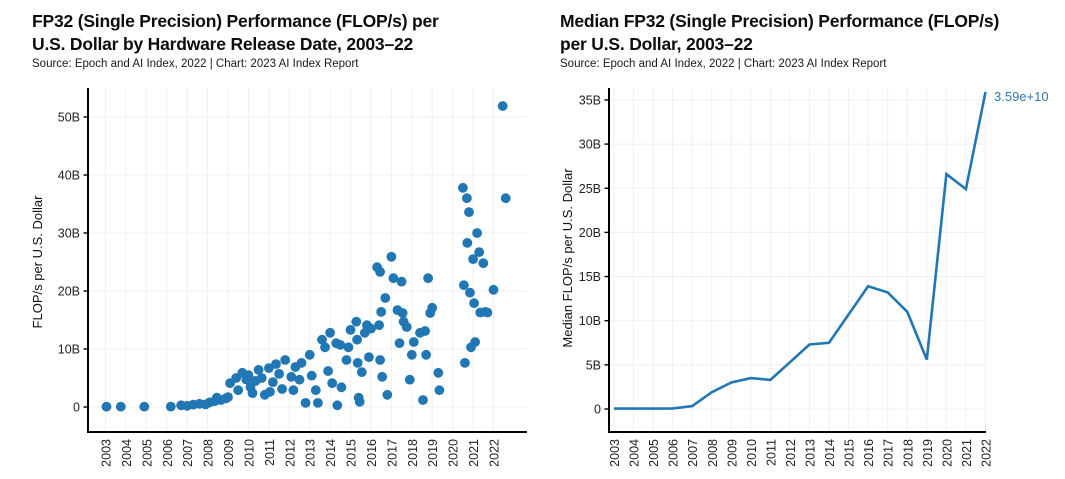 Image resolution: width=1065 pixels, height=479 pixels. I want to click on y-axis-title: Median FLOP/s per U.S. Dollar, so click(567, 258).